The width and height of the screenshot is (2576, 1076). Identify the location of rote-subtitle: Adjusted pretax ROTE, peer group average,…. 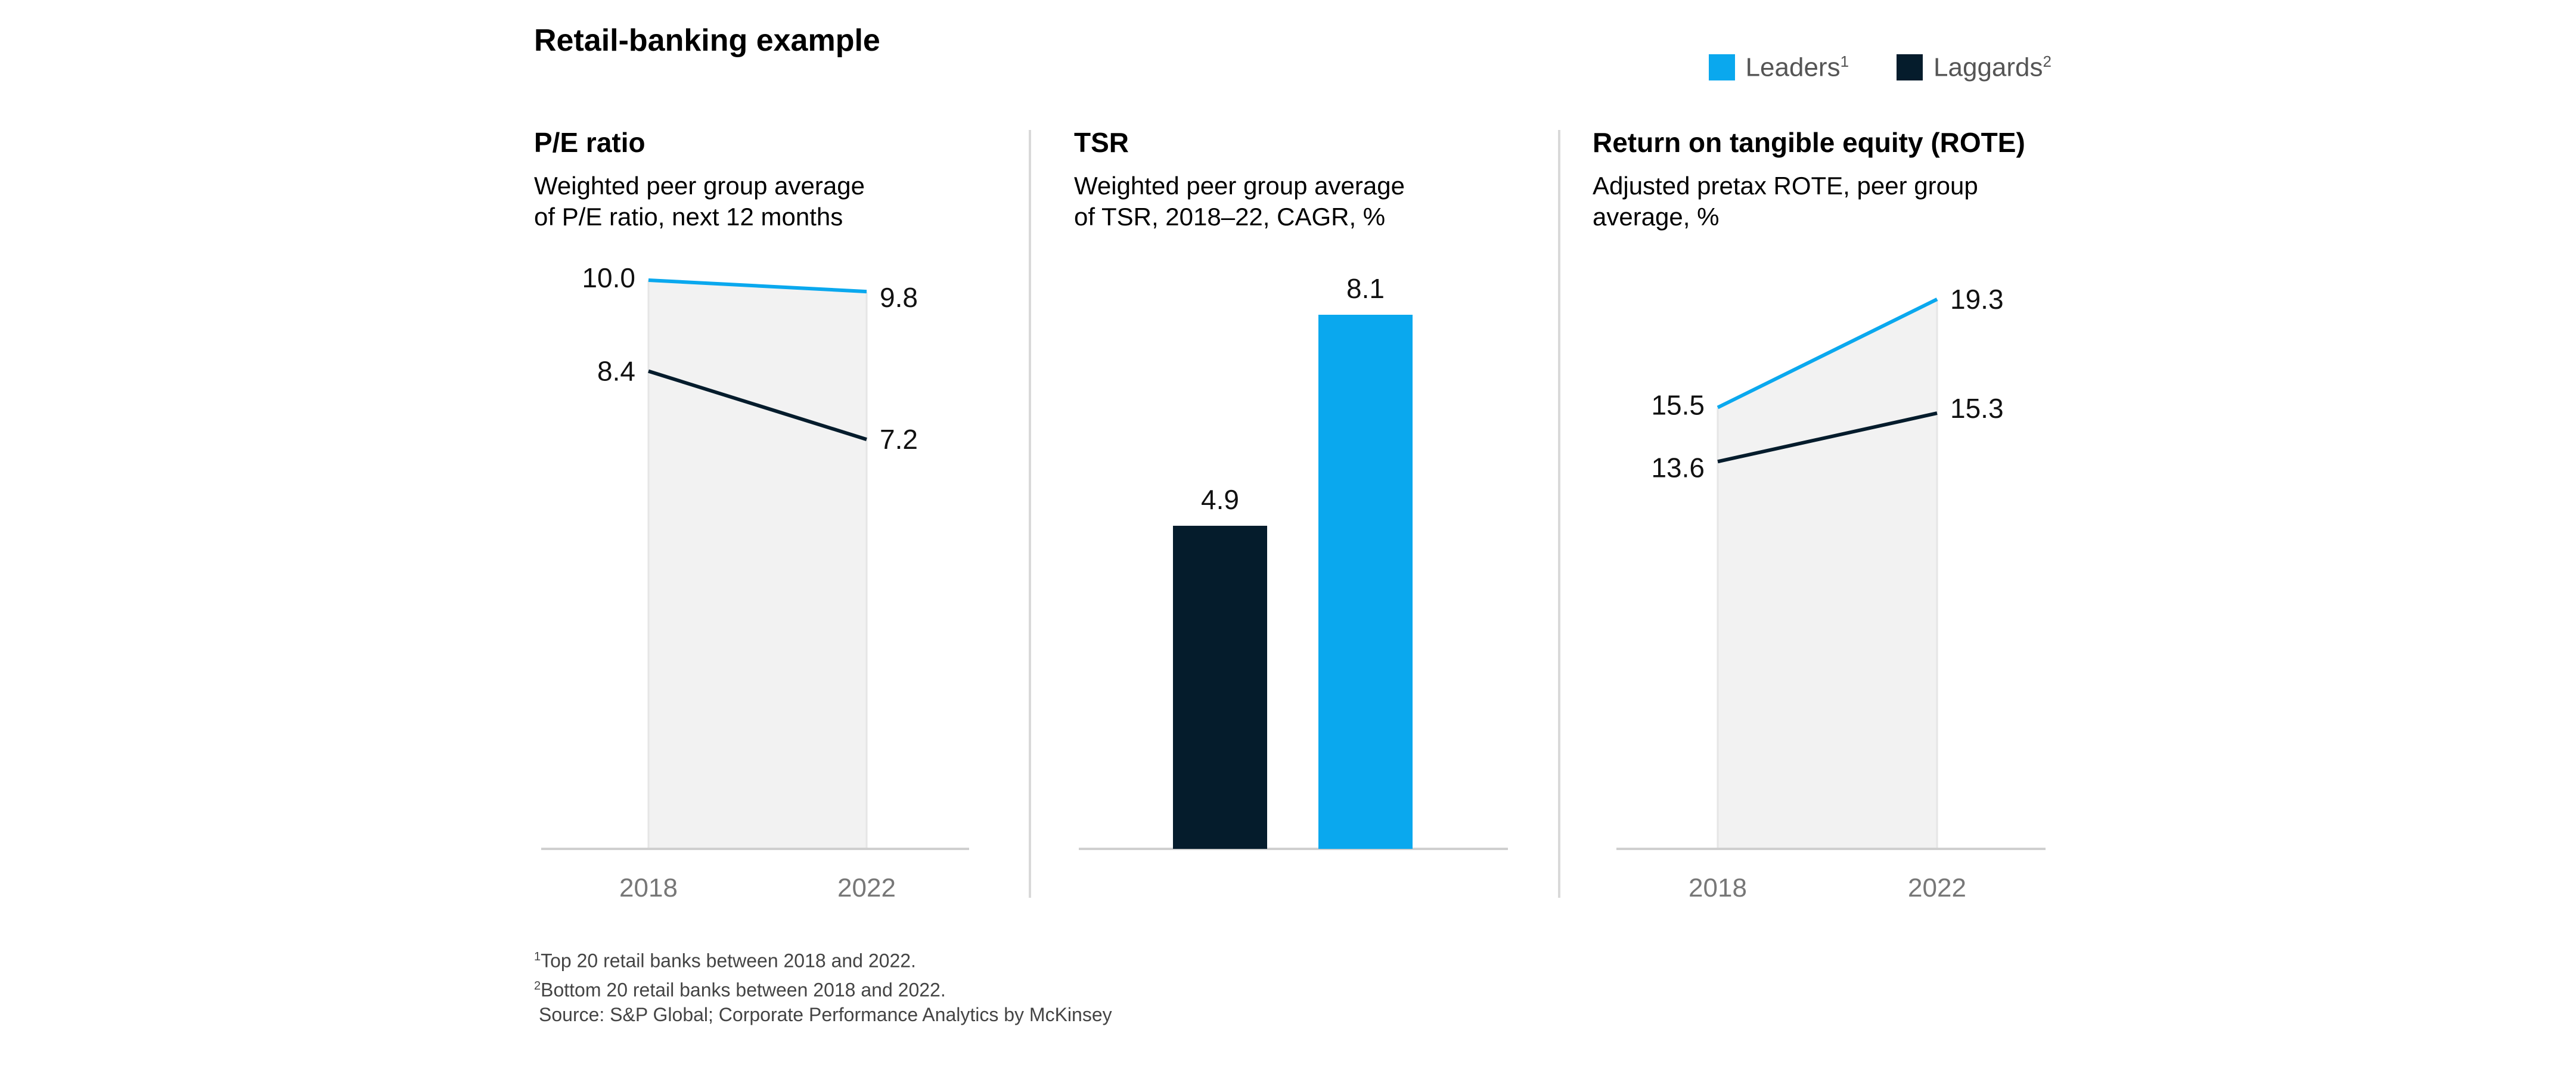
(1786, 201).